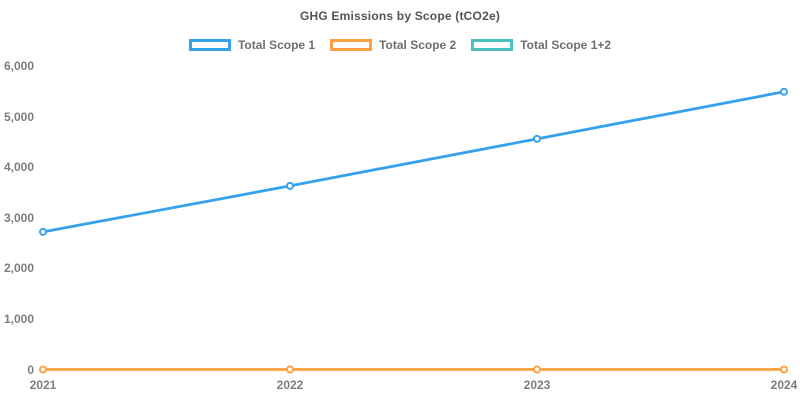 Image resolution: width=800 pixels, height=400 pixels. I want to click on y-tick-label: 3,000, so click(18, 217).